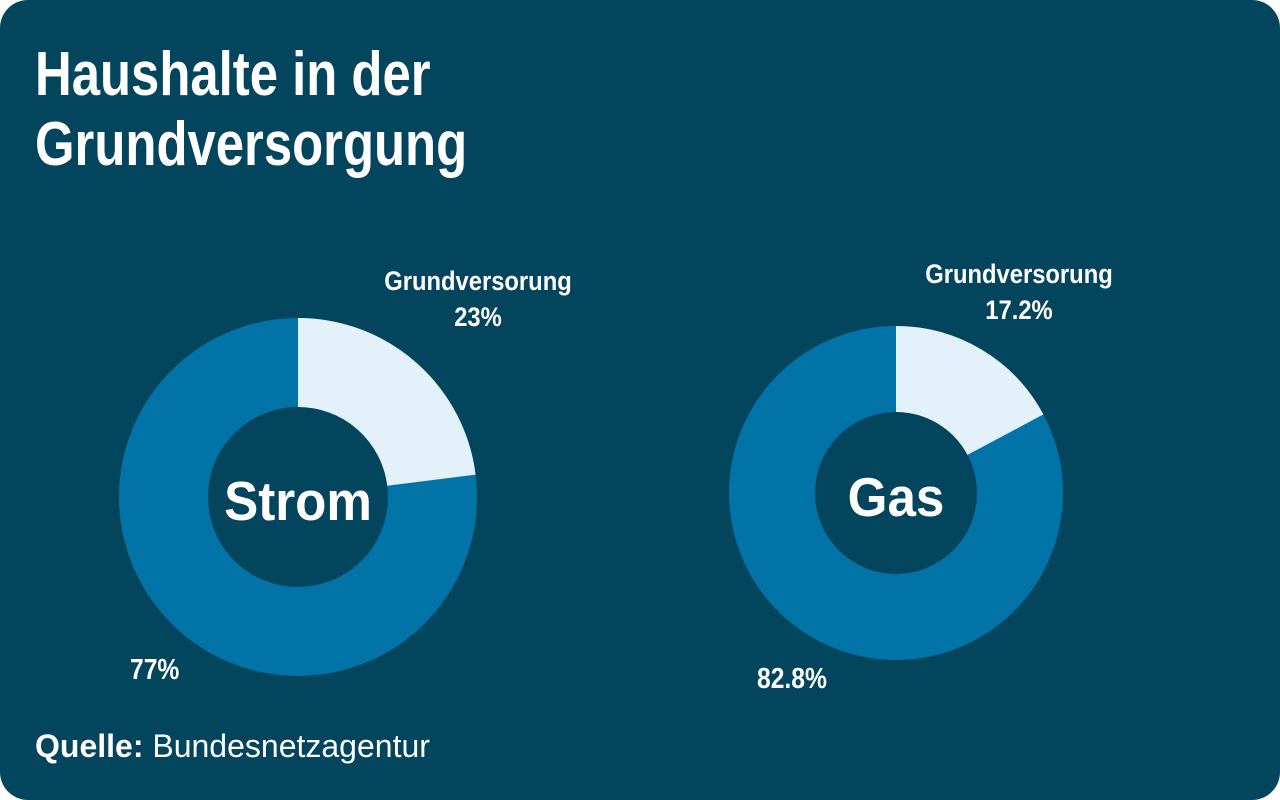  I want to click on donut-center-label-strom: Strom, so click(298, 501).